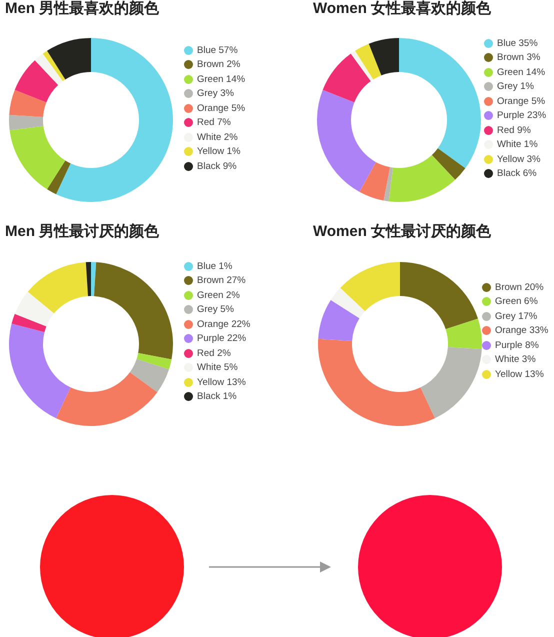 The image size is (554, 637). I want to click on legend-label: Yellow 1%, so click(218, 152).